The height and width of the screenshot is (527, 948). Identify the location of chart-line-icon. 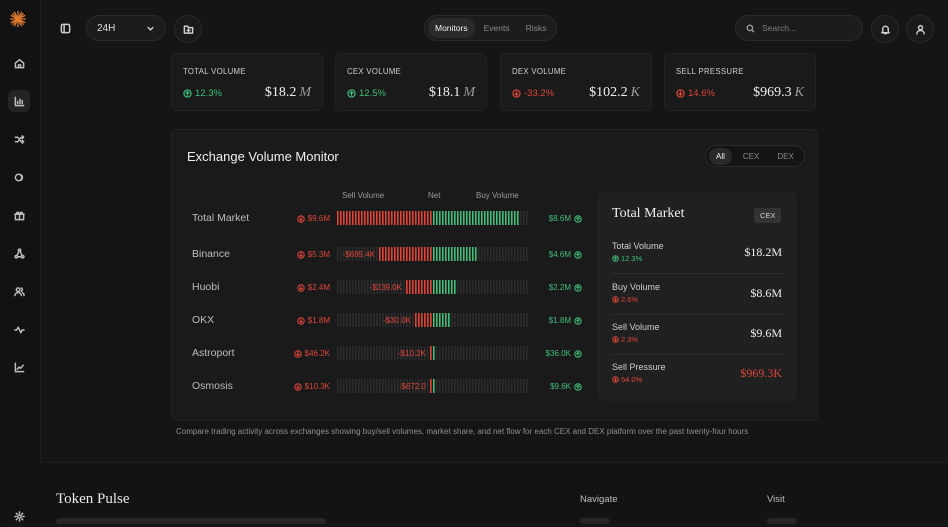
(19, 367).